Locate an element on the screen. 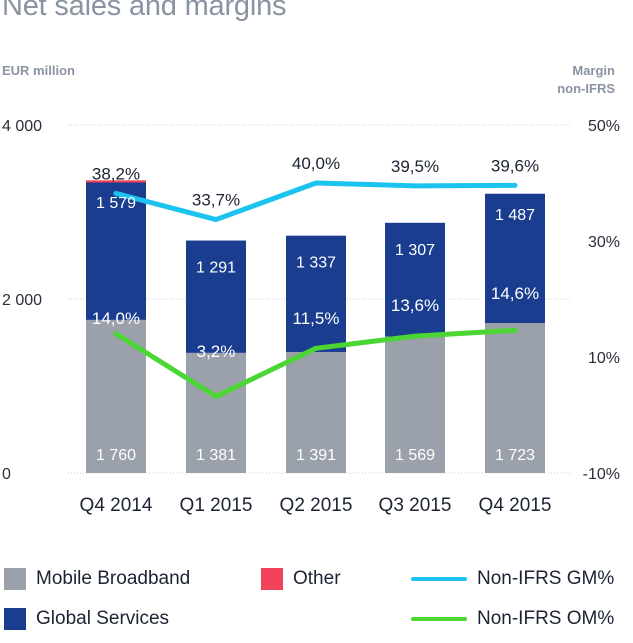 The width and height of the screenshot is (633, 643). global-services-swatch is located at coordinates (15, 619).